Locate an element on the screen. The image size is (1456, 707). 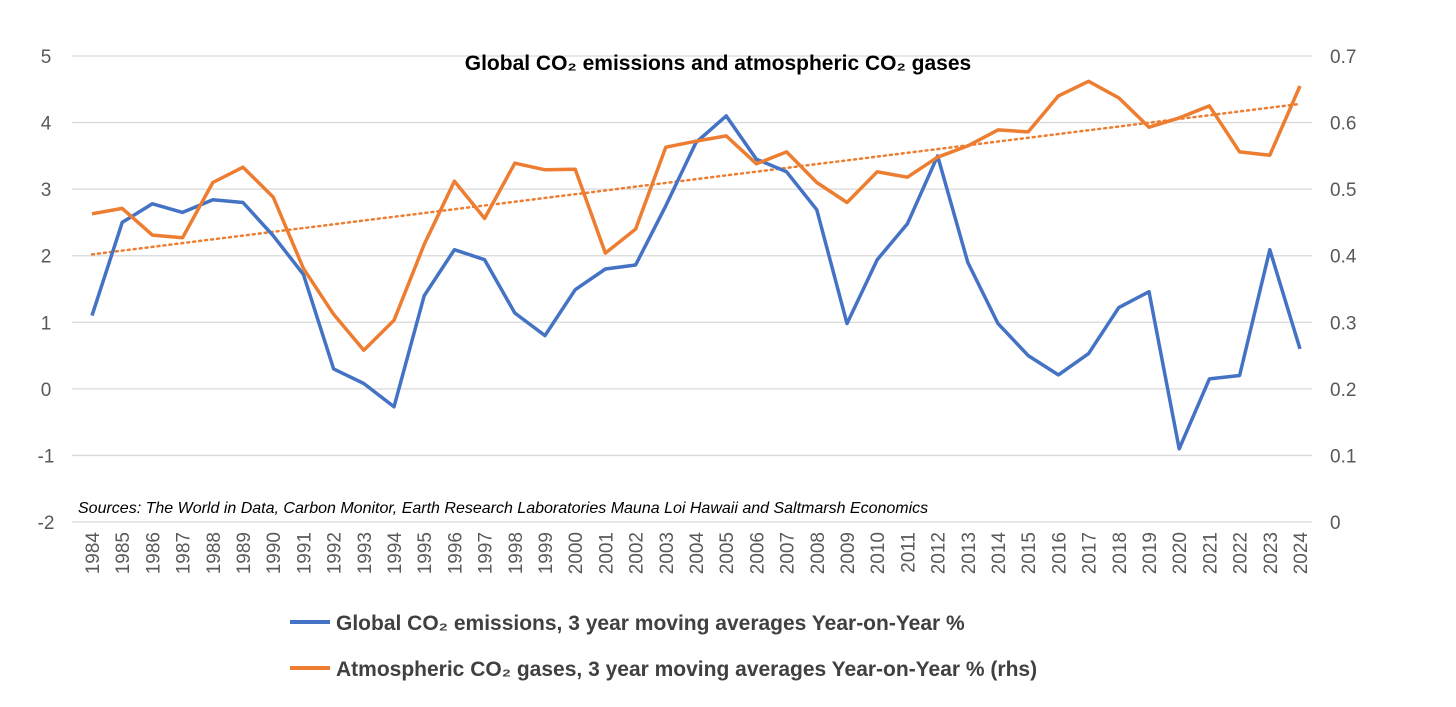
x-axis-tick-label: 2011 is located at coordinates (908, 552).